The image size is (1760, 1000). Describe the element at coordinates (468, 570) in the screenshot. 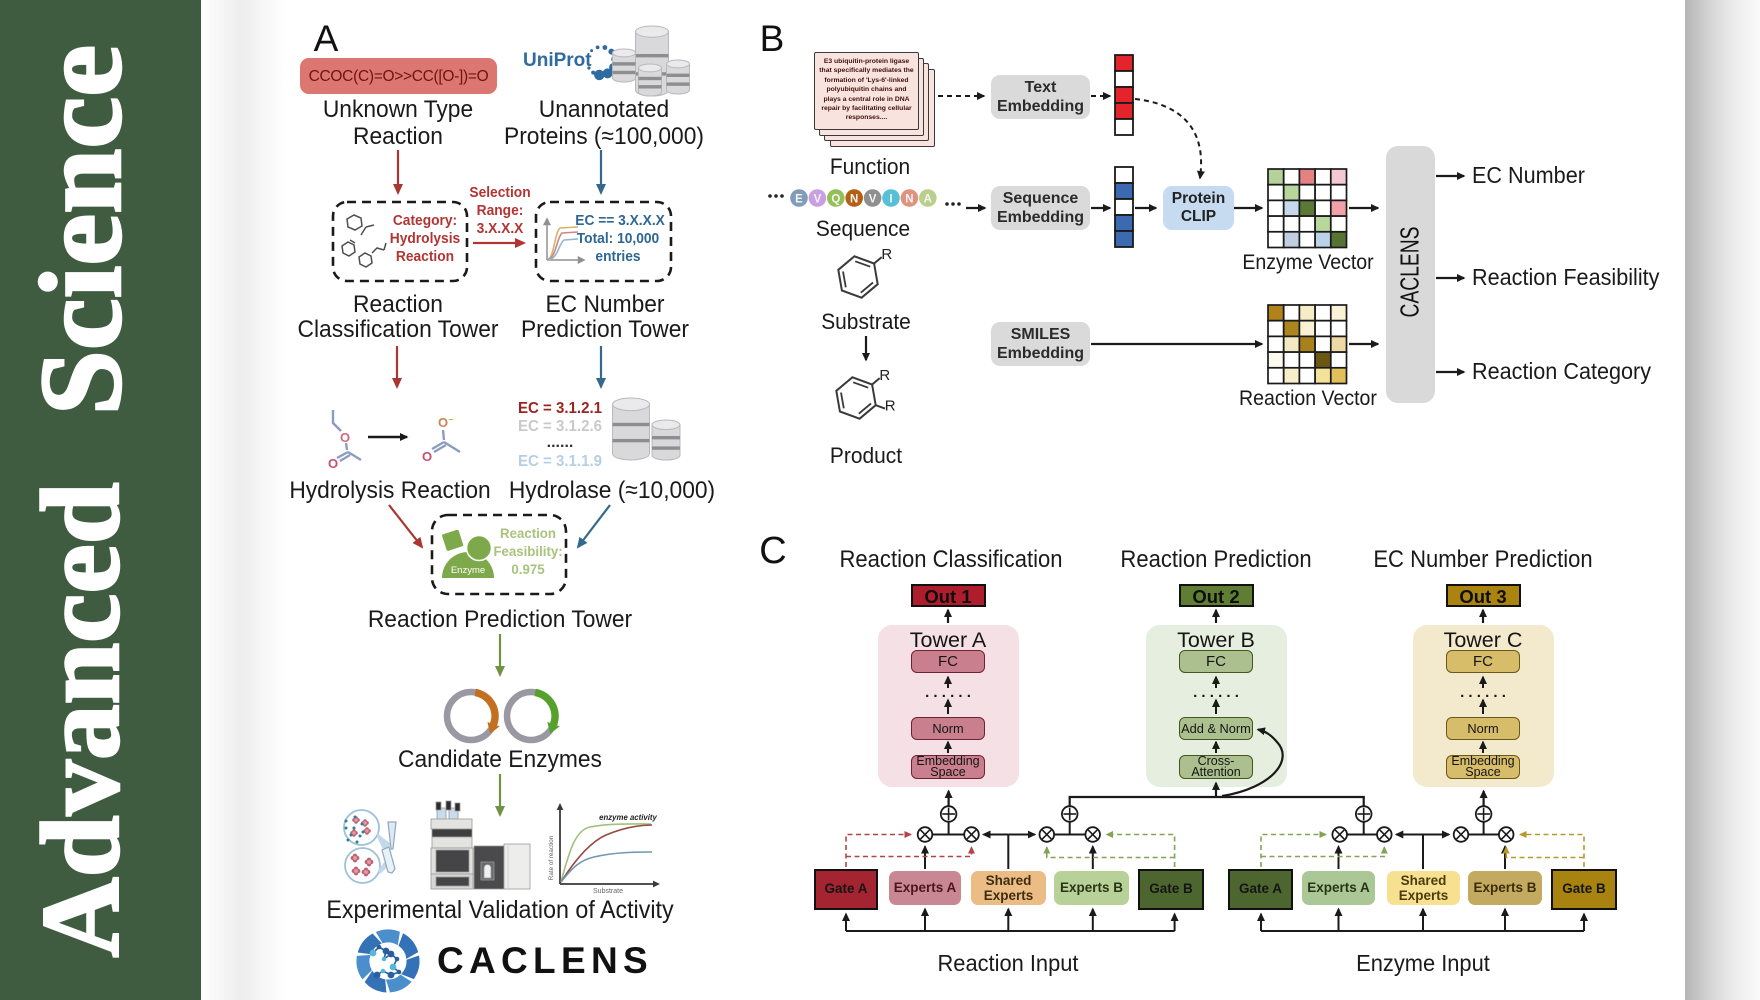

I see `svg-text: Enzyme` at that location.